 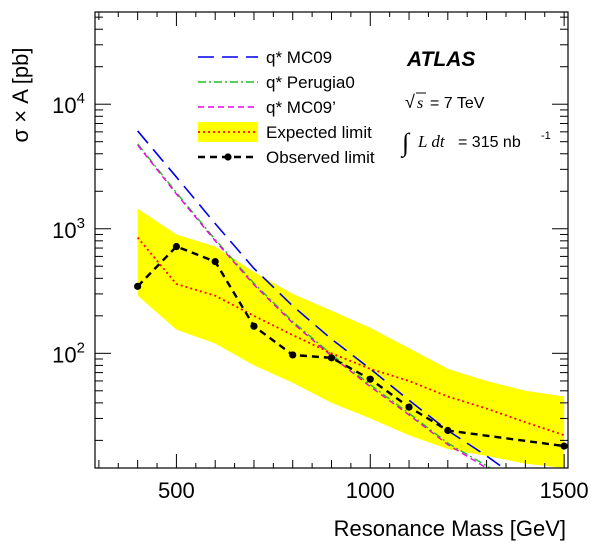 I want to click on y-tick-label: 10³, so click(x=68, y=229).